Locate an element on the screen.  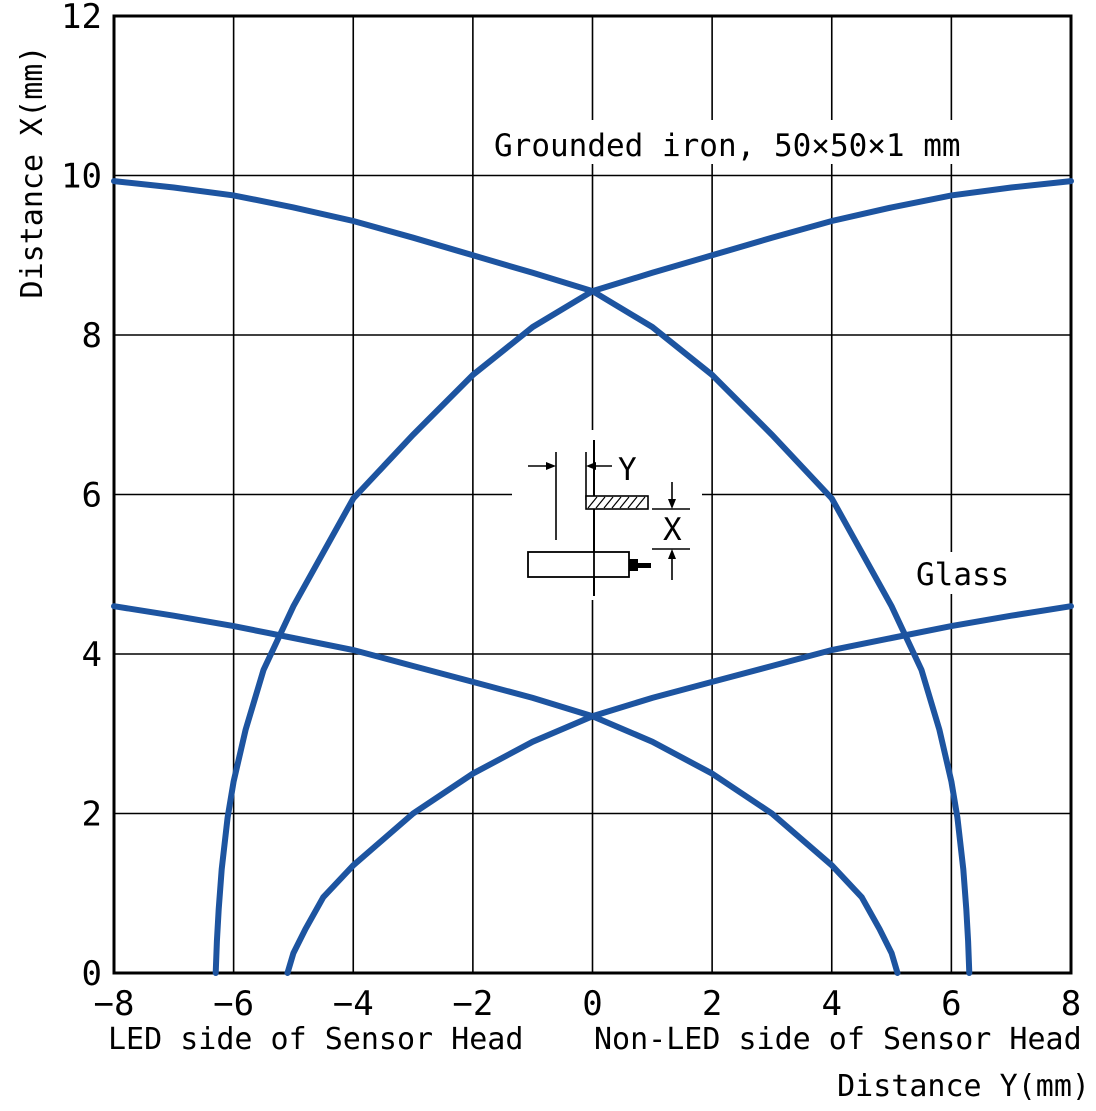
x-tick-label: −2 is located at coordinates (472, 1004).